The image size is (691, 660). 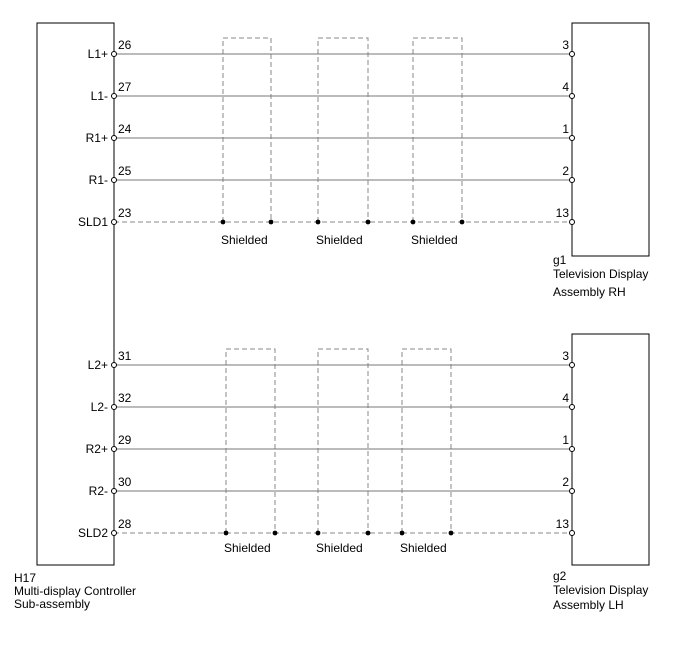 I want to click on signal-label: L2-, so click(x=99, y=407).